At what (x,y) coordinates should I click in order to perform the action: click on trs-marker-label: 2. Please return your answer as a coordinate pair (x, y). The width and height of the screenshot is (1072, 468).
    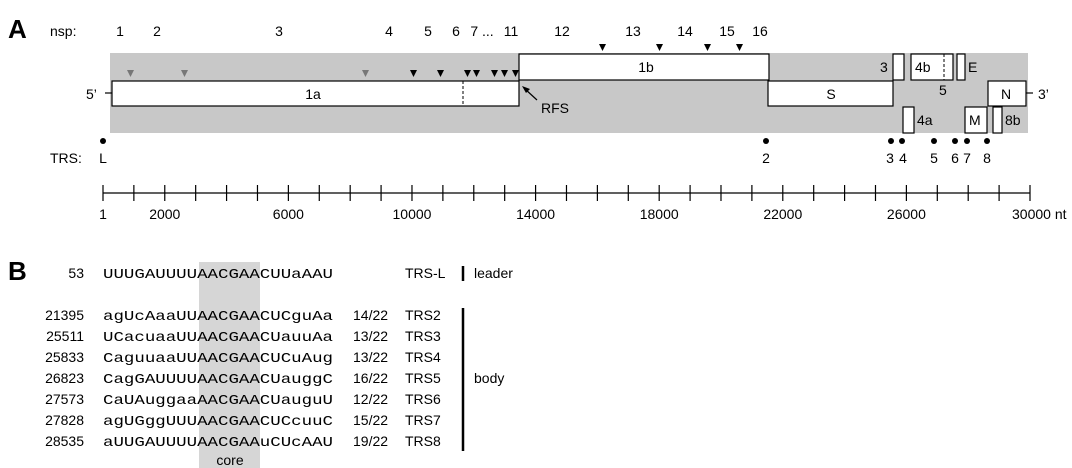
    Looking at the image, I should click on (766, 158).